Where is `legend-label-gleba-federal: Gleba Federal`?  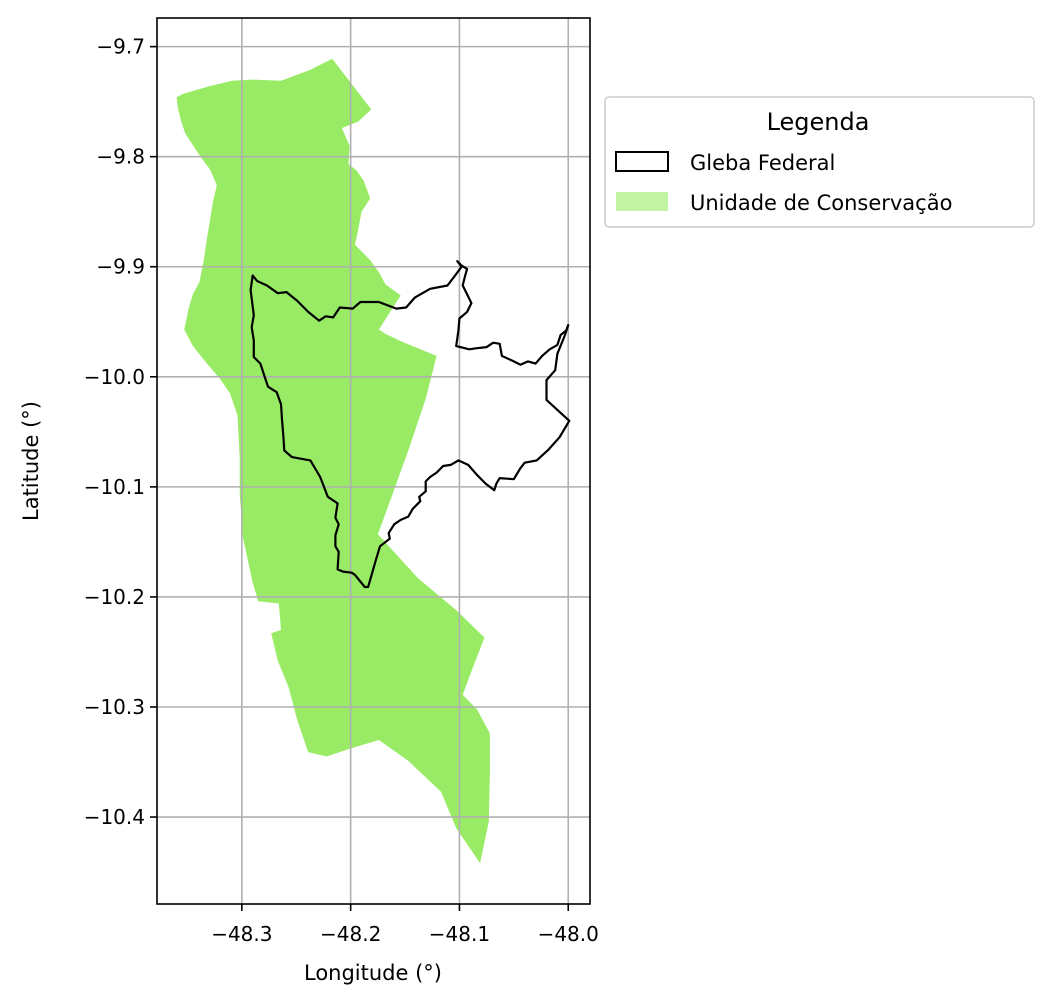
legend-label-gleba-federal: Gleba Federal is located at coordinates (762, 163).